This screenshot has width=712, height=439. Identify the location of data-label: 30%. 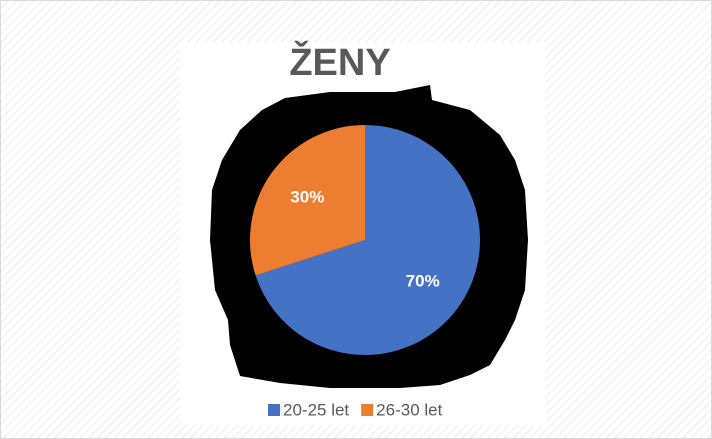
(307, 197).